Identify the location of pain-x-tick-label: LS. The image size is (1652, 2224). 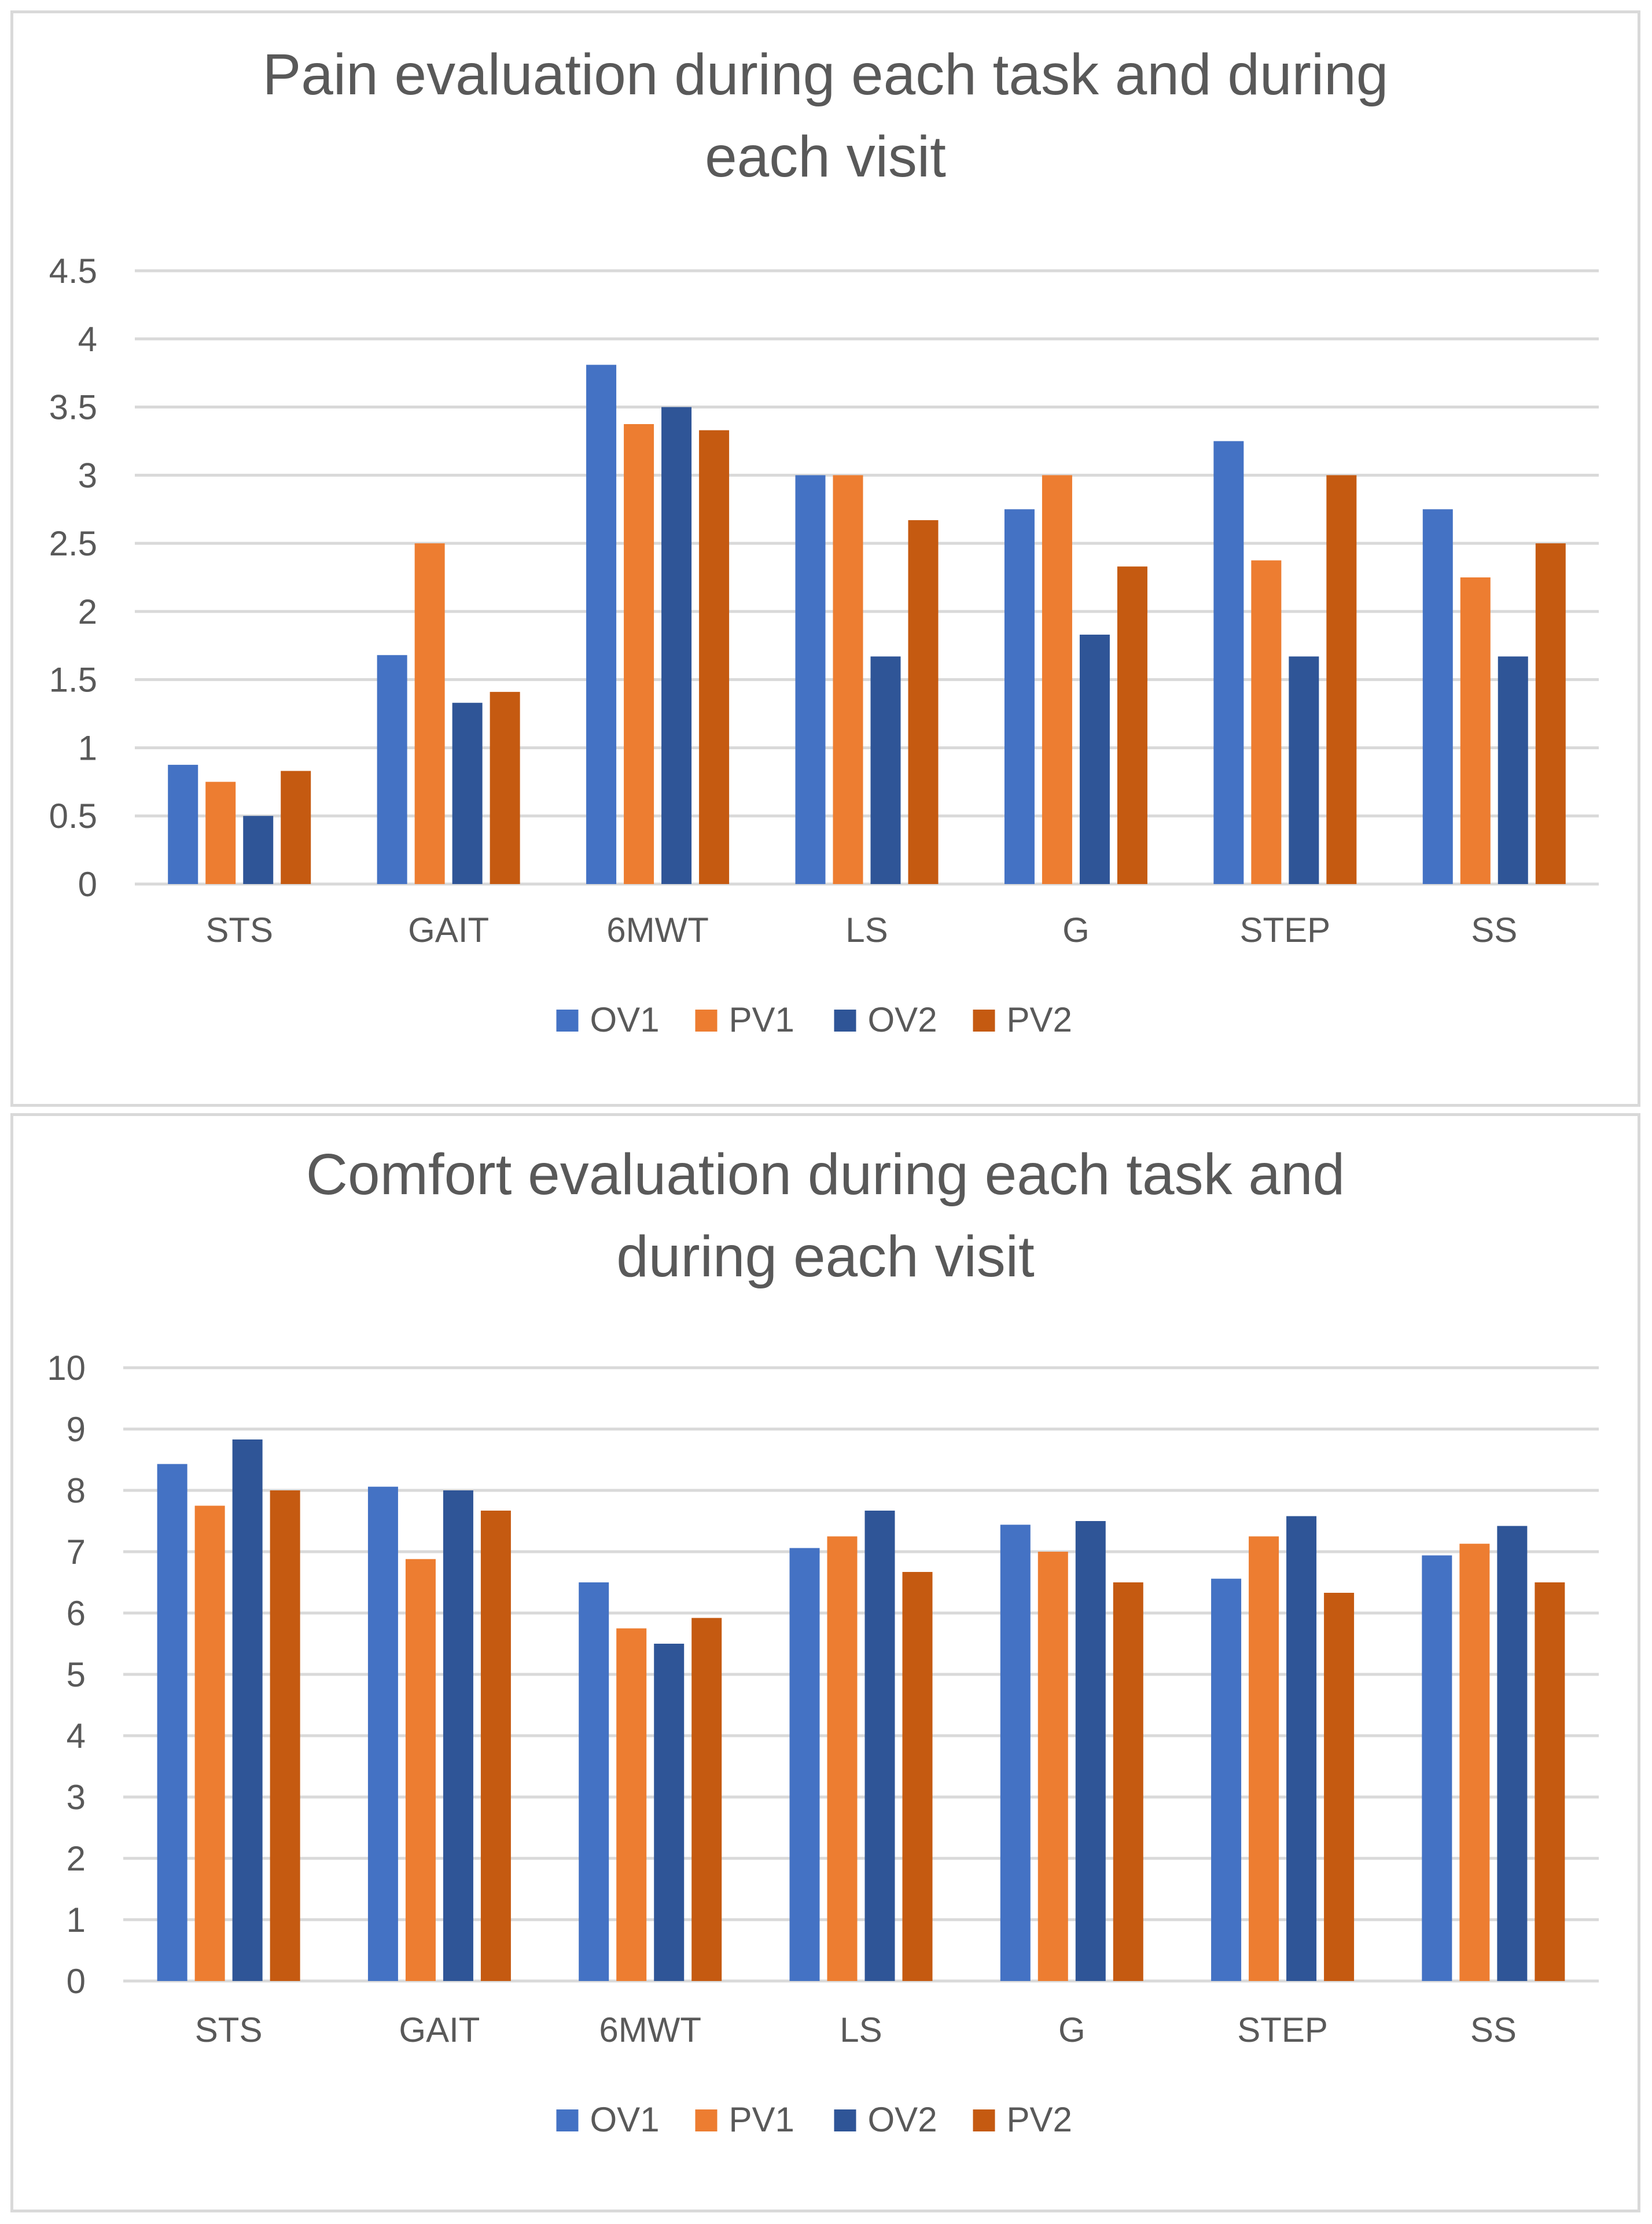
(866, 930).